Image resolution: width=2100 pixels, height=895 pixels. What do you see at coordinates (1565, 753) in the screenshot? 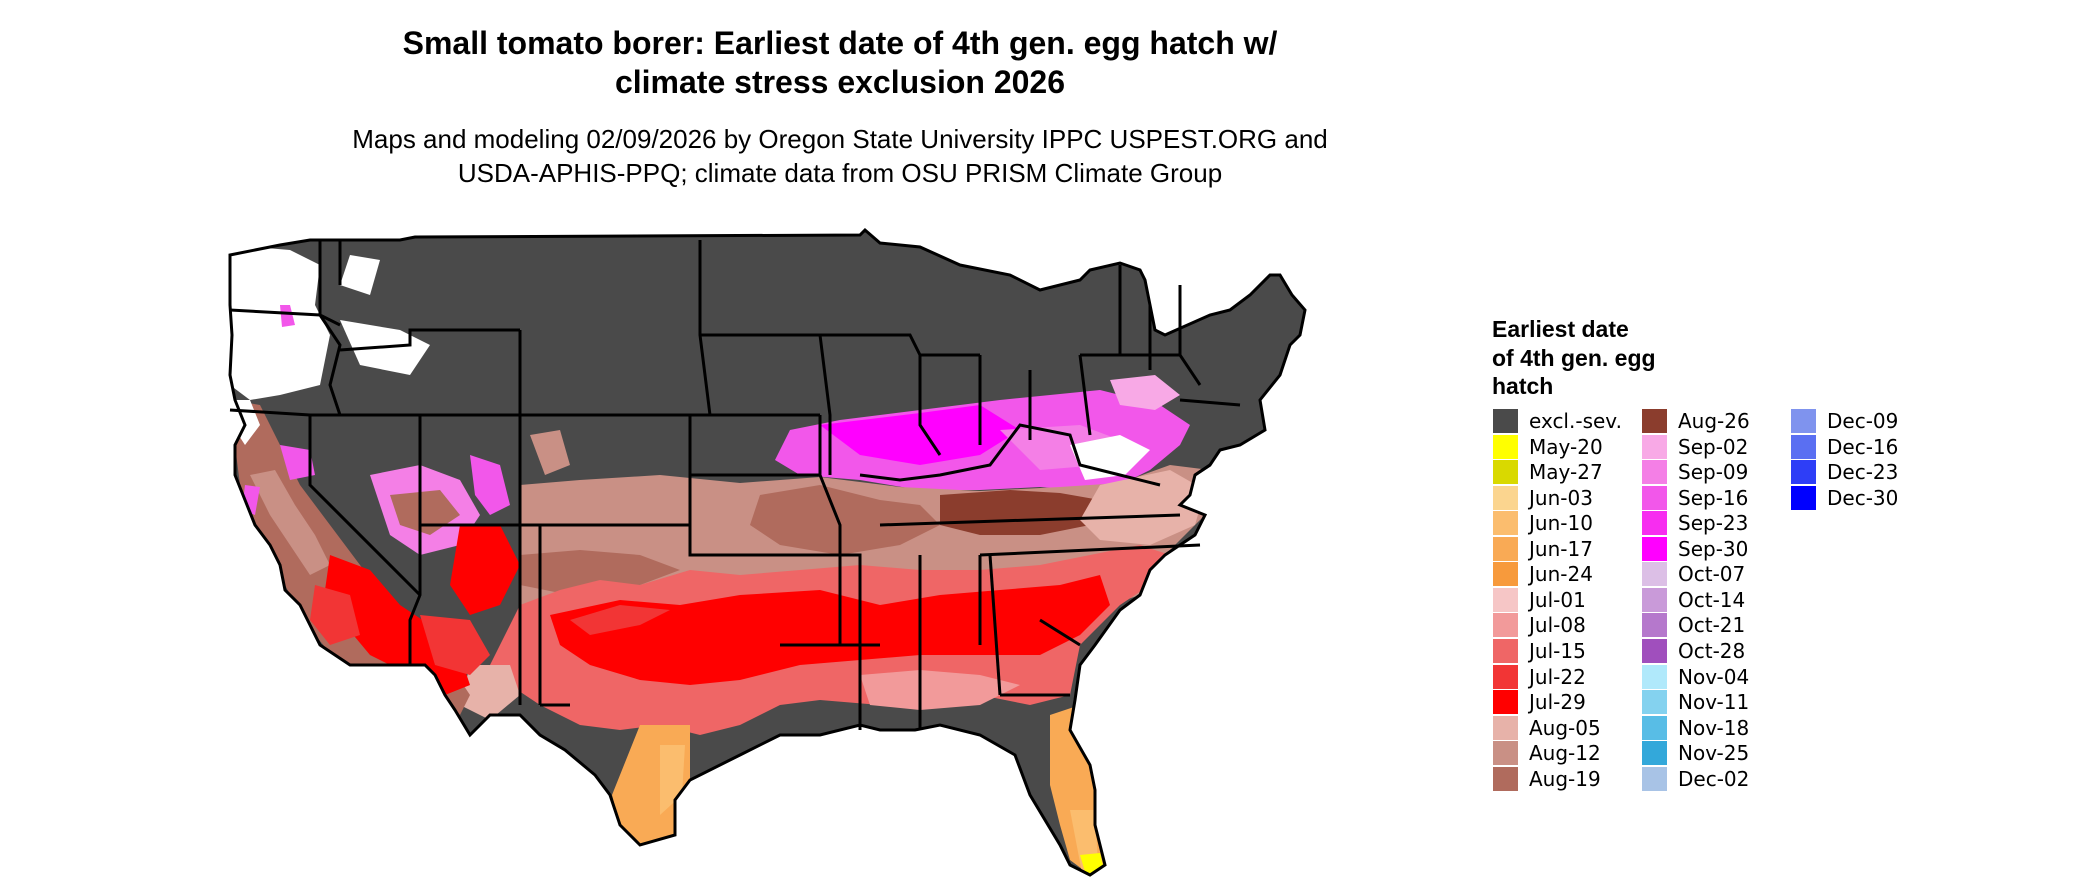
I see `legend-label: Aug-12` at bounding box center [1565, 753].